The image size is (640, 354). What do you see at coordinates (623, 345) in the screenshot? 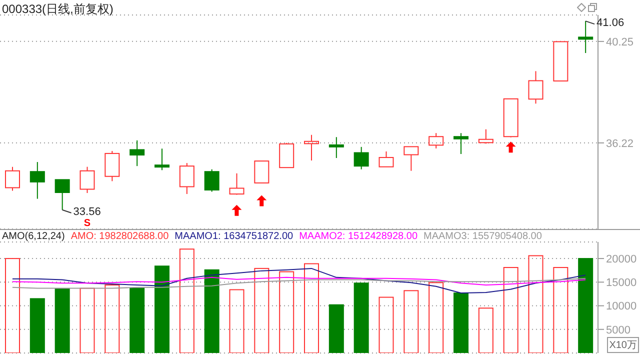
I see `y-axis-title: X10万` at bounding box center [623, 345].